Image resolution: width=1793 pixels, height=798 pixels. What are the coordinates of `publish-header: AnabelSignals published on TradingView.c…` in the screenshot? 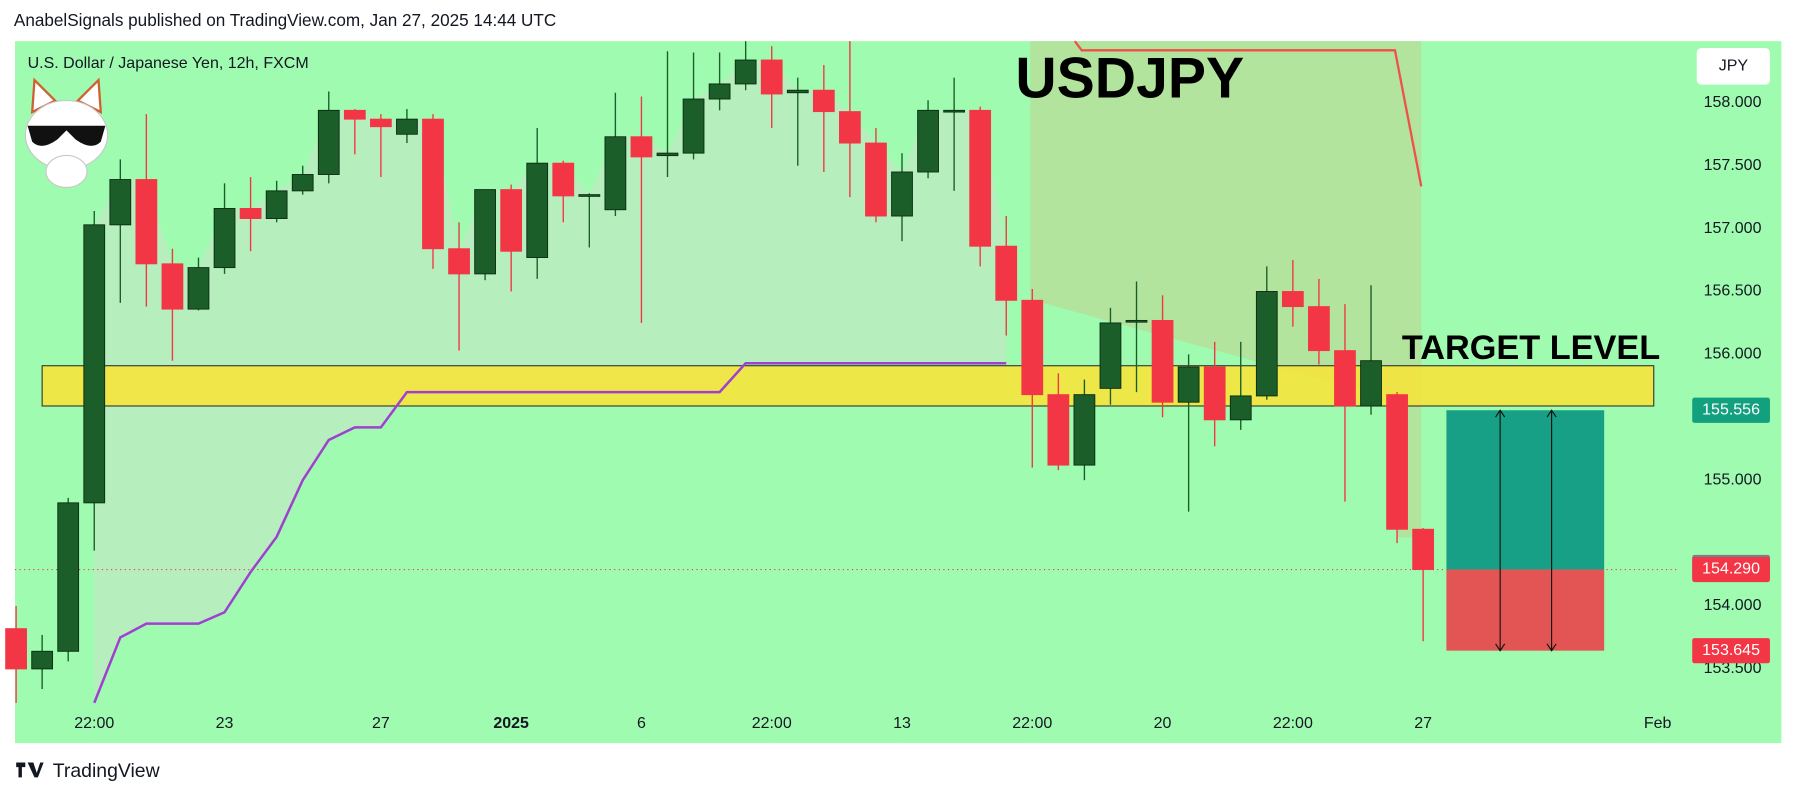 It's located at (285, 20).